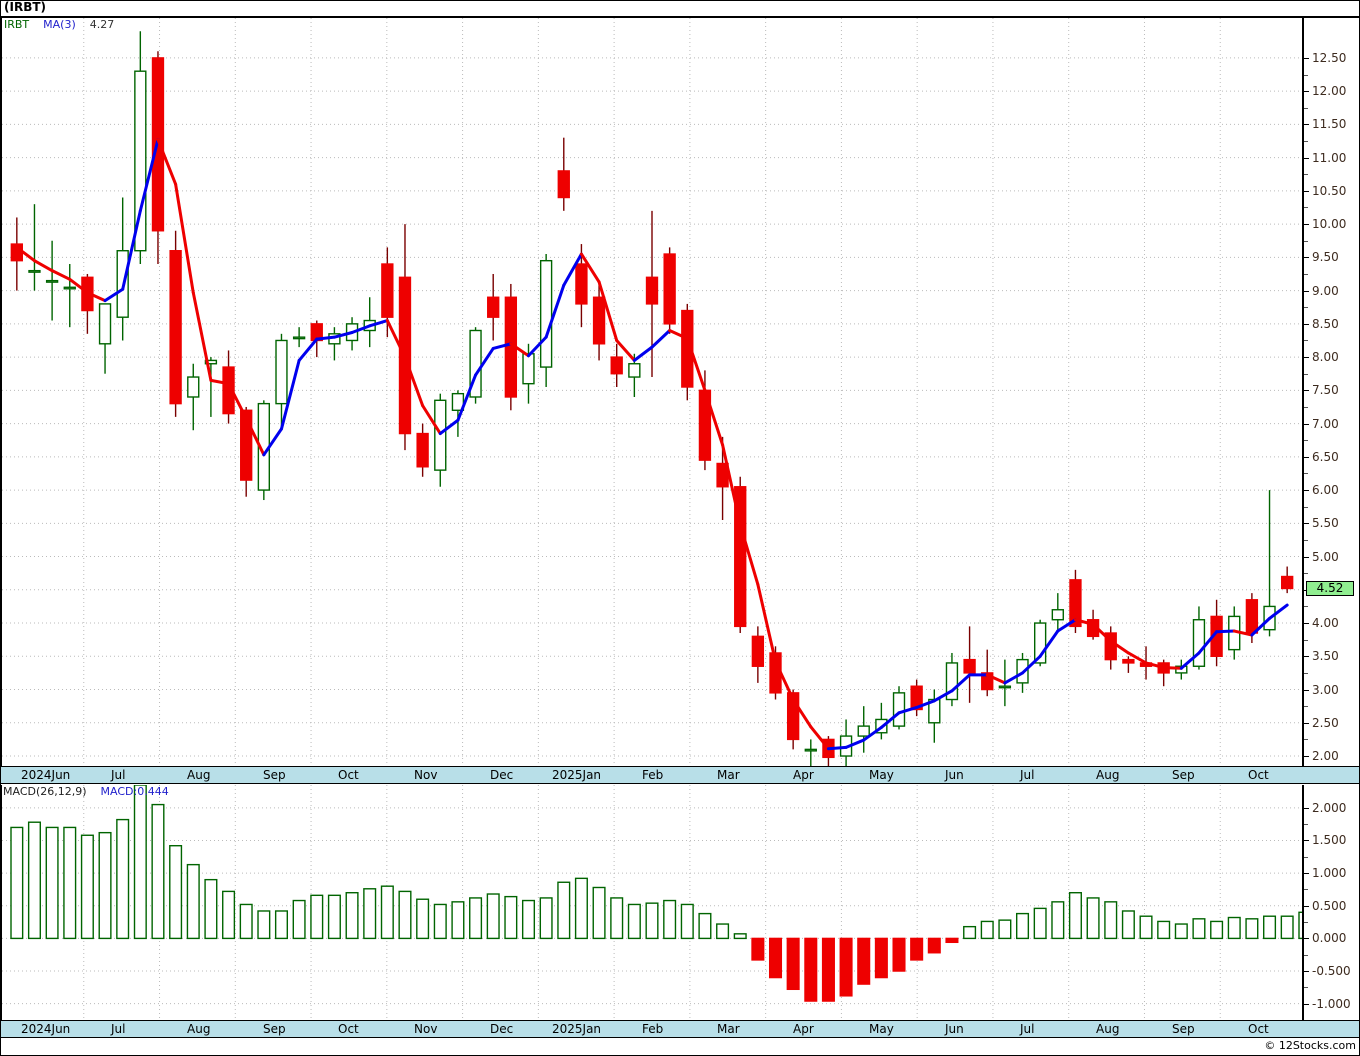  Describe the element at coordinates (1331, 1003) in the screenshot. I see `macd-axis-label: -1.000` at that location.